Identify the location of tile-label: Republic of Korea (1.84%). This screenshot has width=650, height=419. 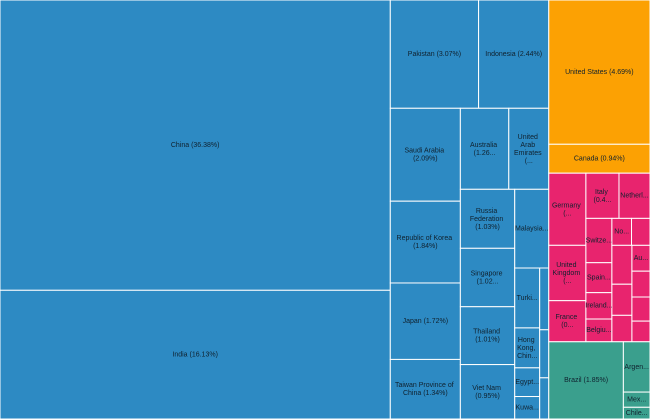
(426, 242).